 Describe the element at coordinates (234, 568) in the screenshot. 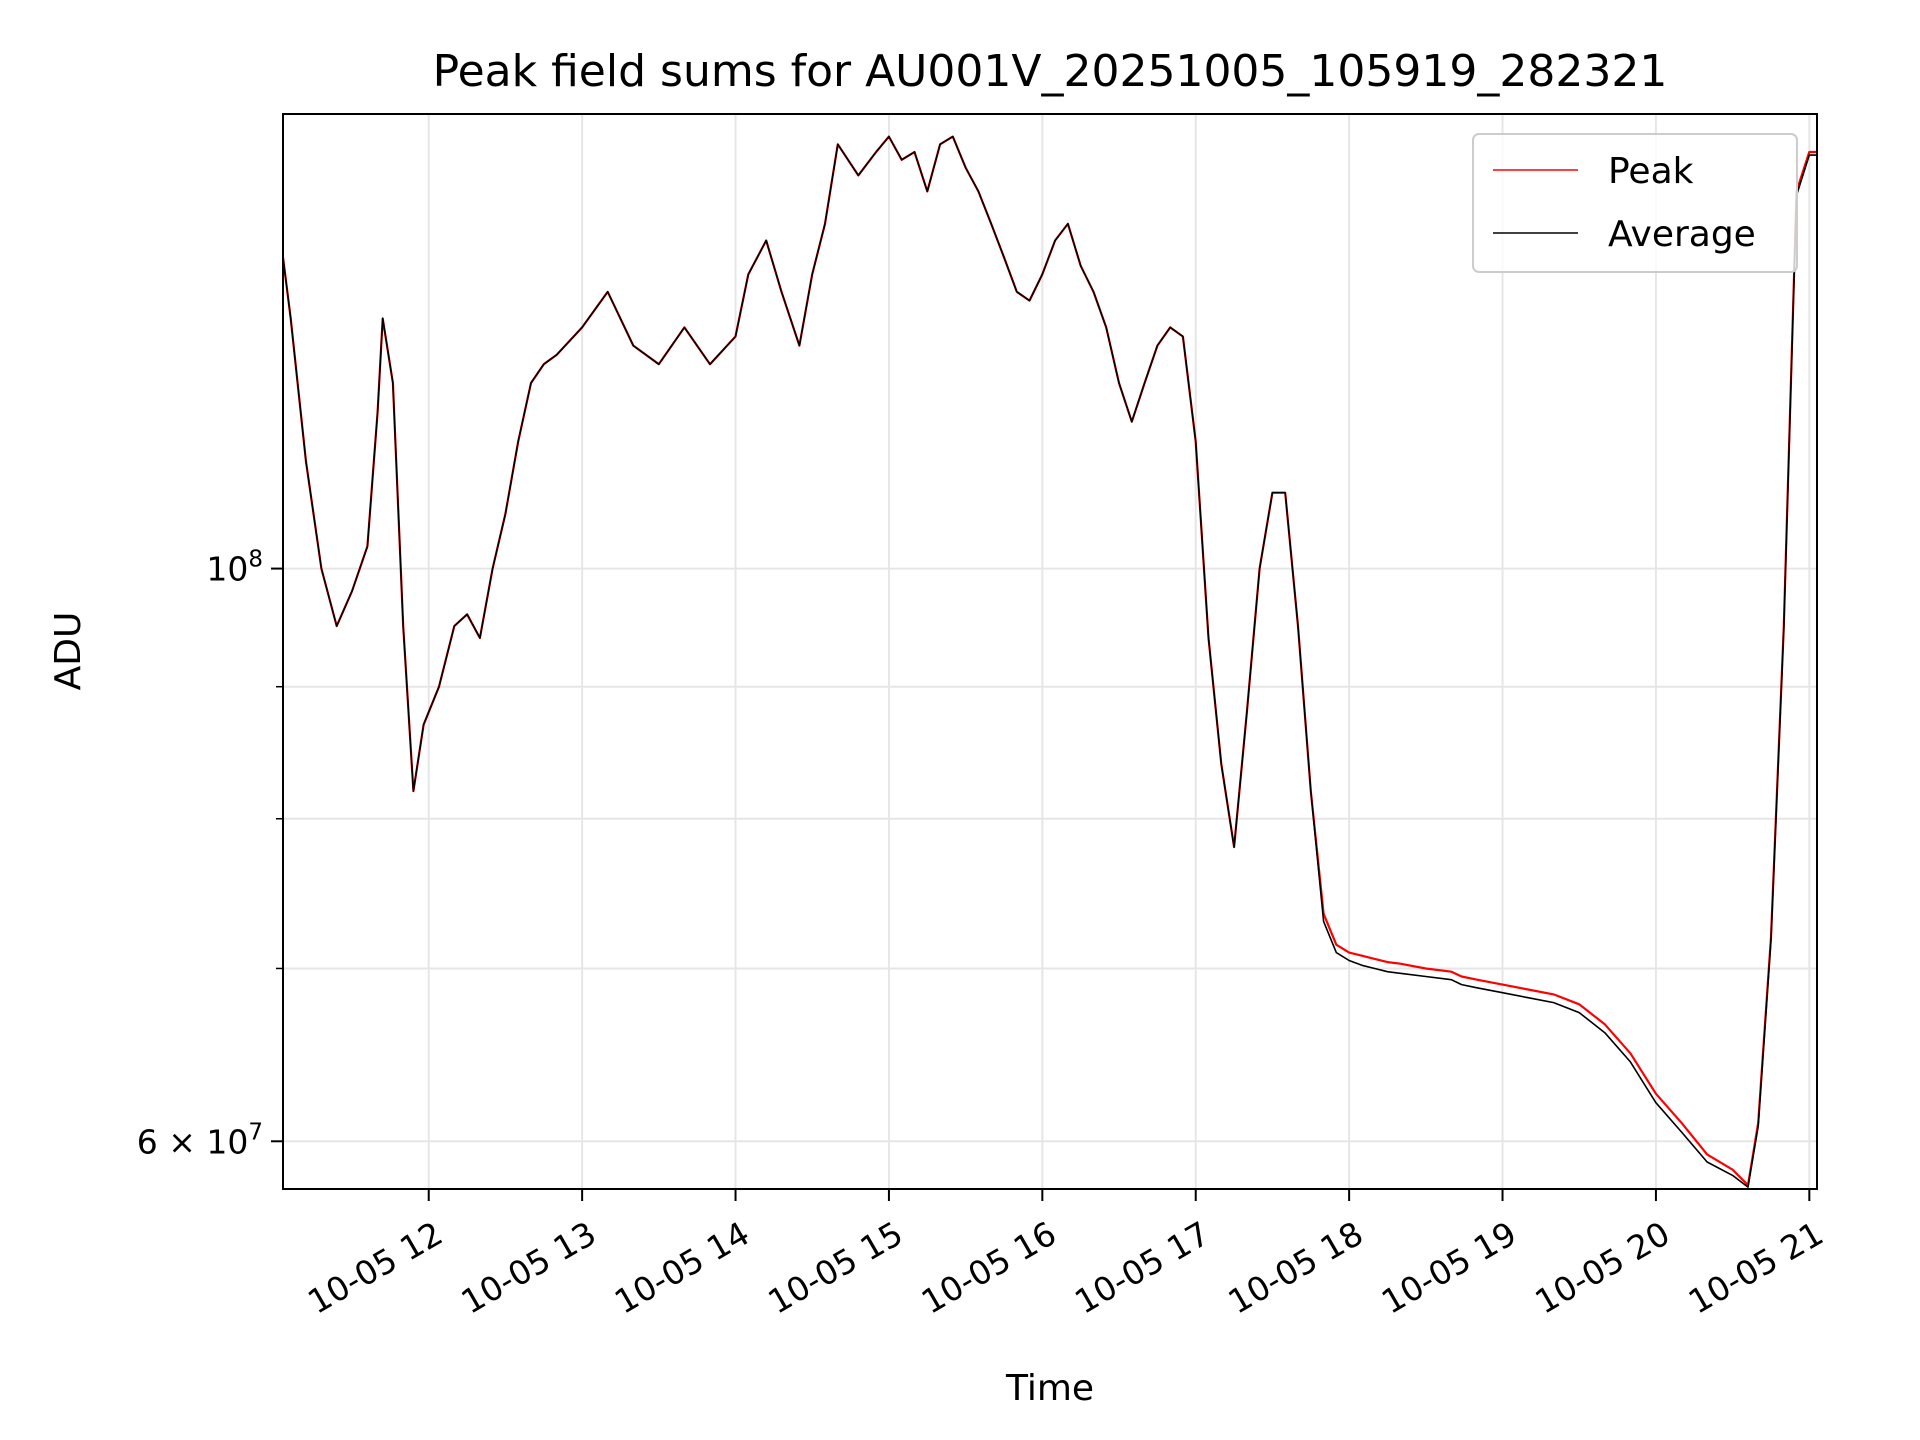

I see `y-tick-label: 108` at that location.